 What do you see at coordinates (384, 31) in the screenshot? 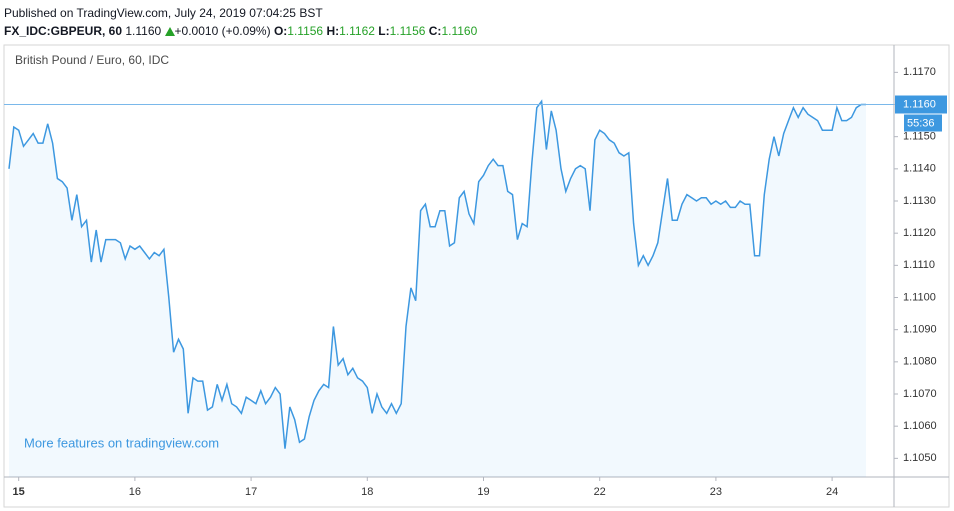
I see `ohlc-label: L:` at bounding box center [384, 31].